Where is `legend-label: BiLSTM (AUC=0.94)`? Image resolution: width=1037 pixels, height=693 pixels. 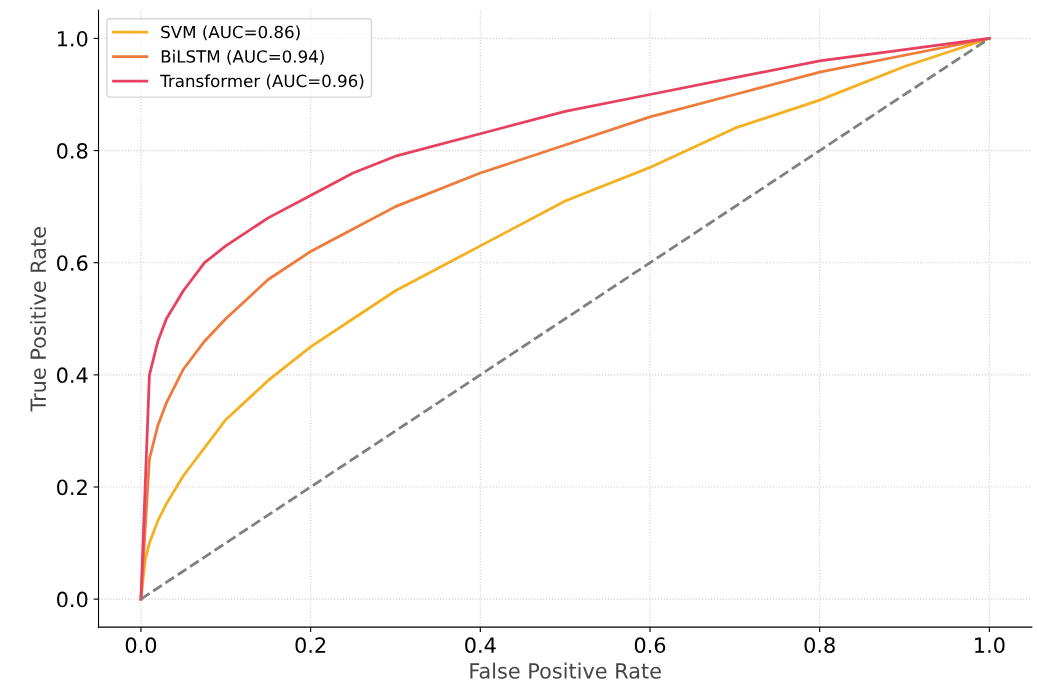 legend-label: BiLSTM (AUC=0.94) is located at coordinates (242, 57).